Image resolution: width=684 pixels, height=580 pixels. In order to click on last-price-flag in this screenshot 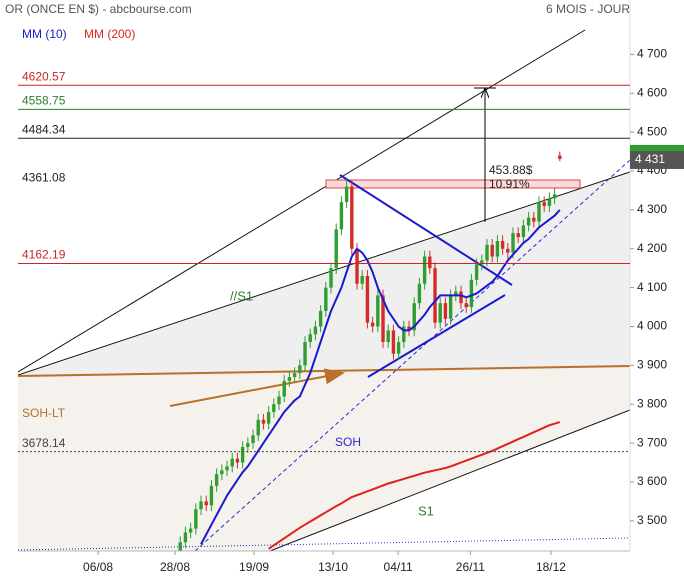, I will do `click(657, 147)`.